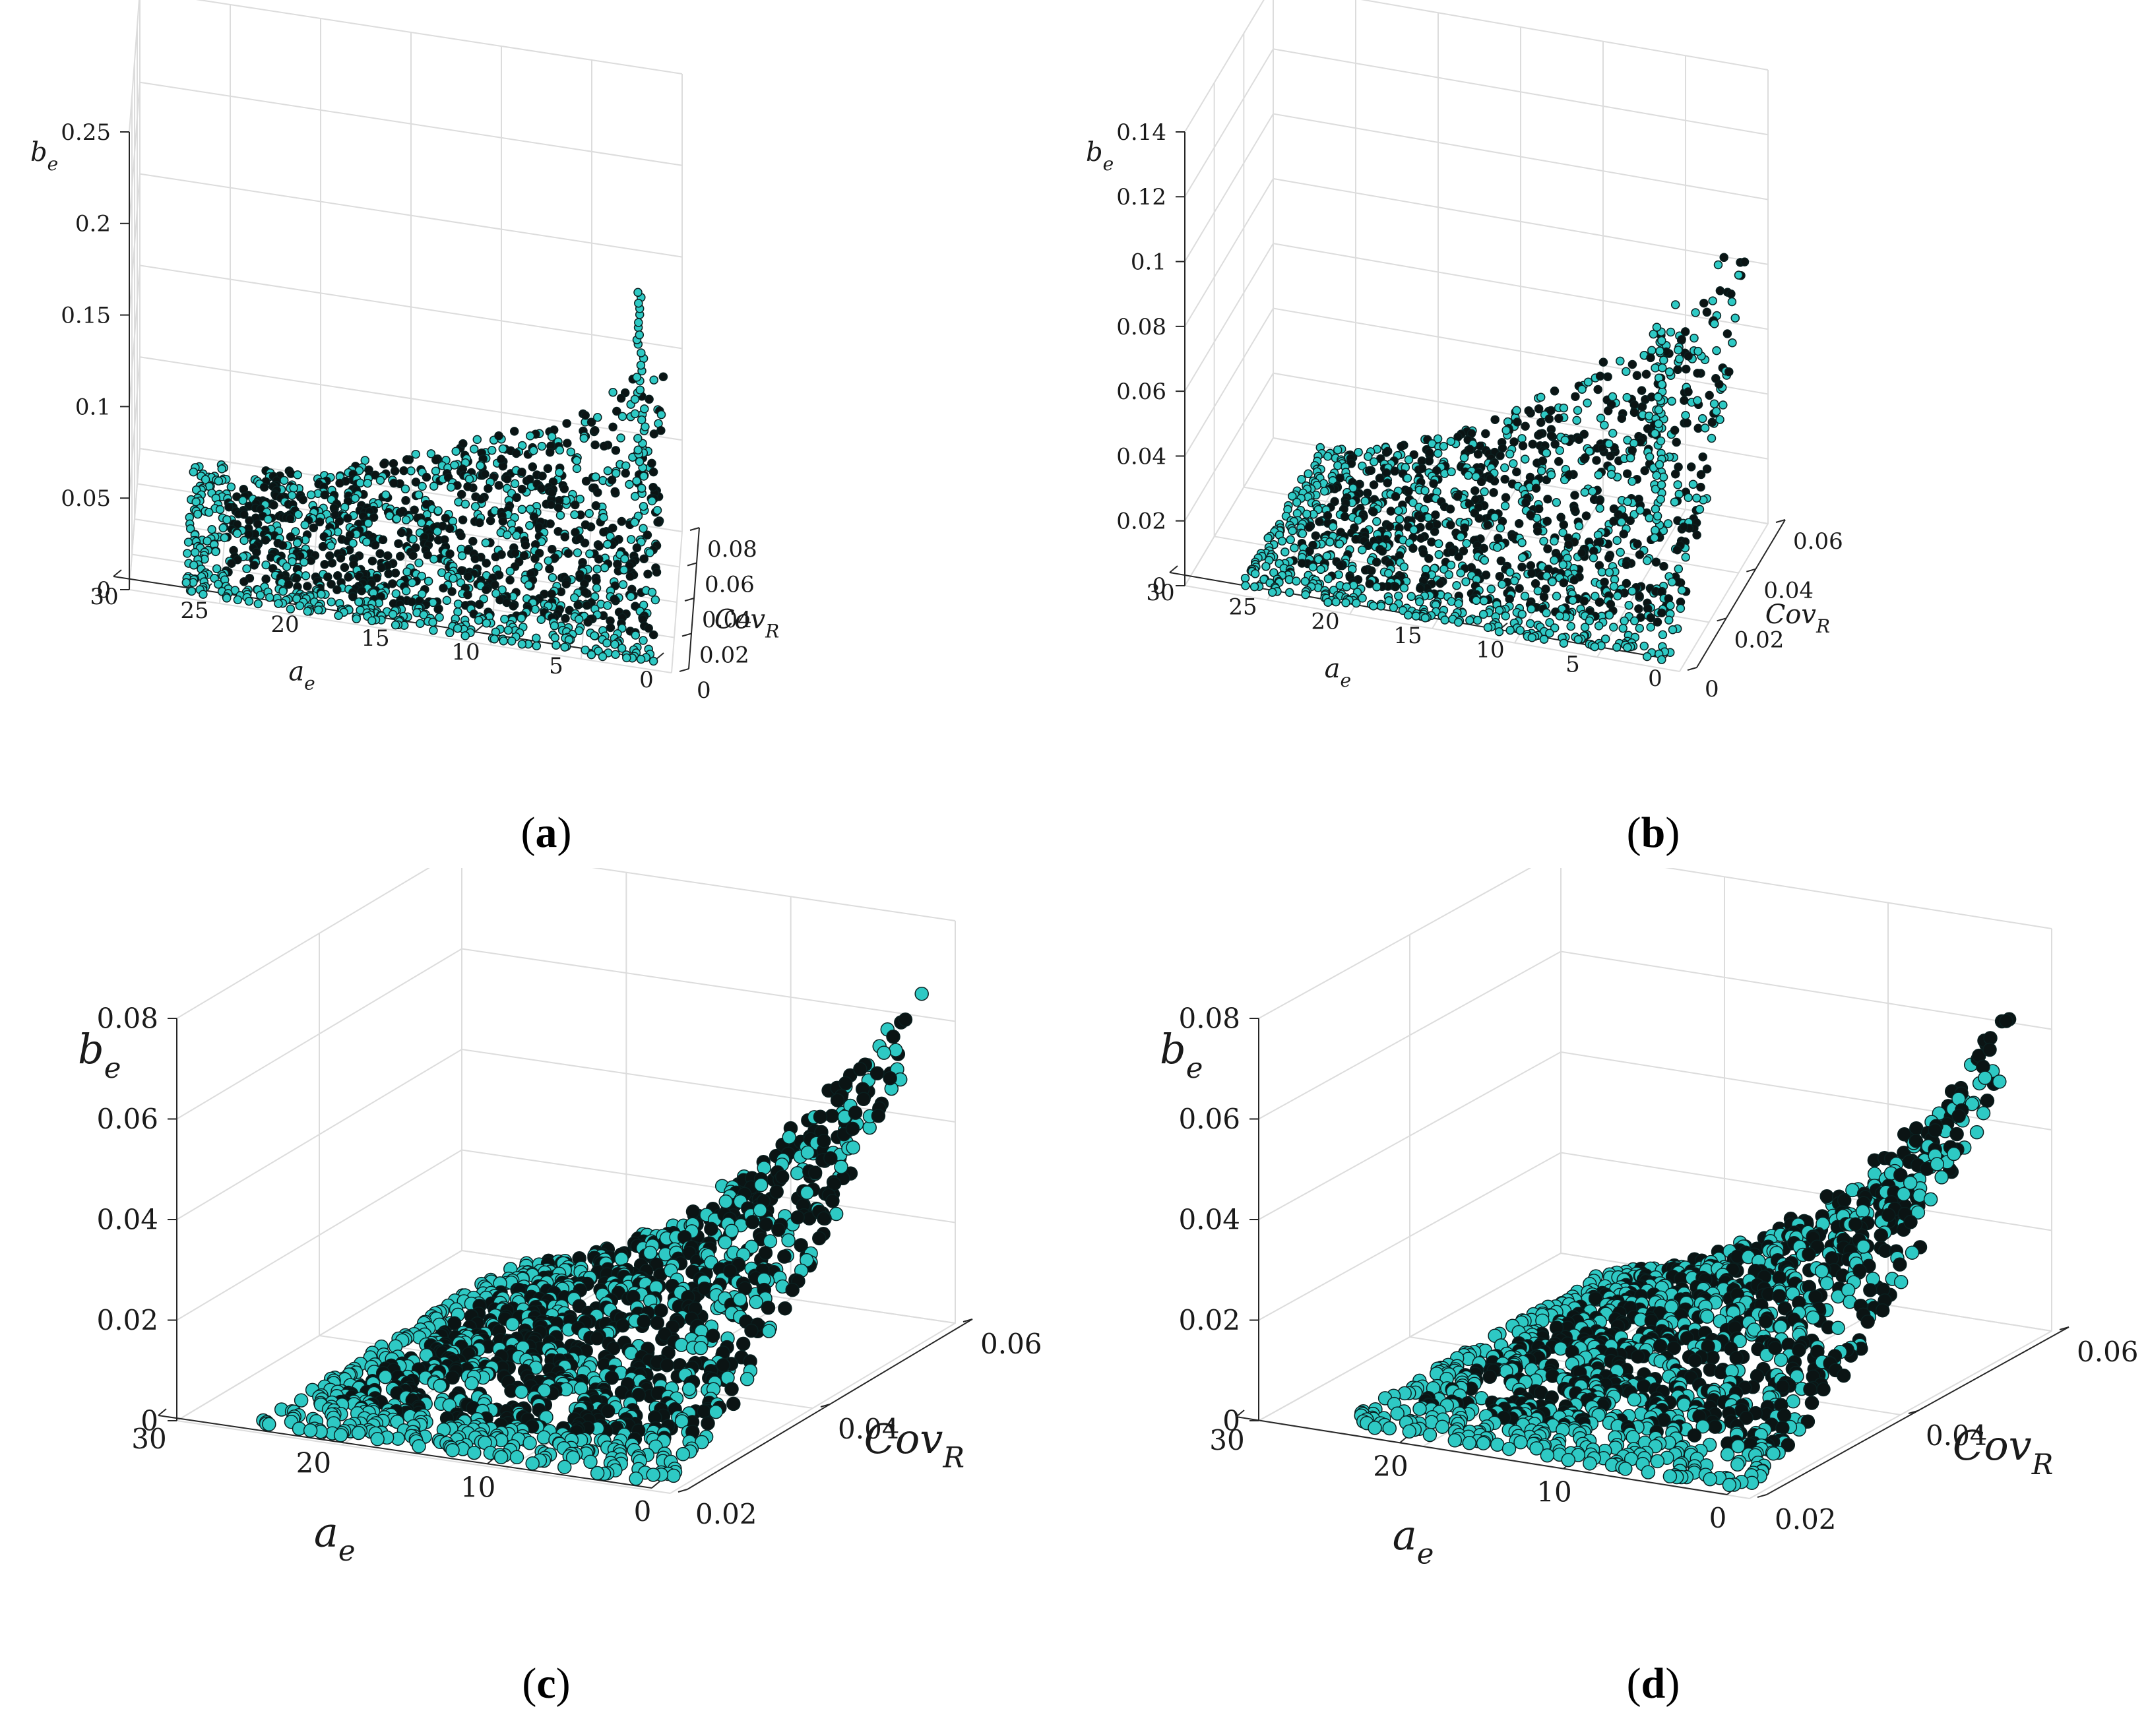  I want to click on y-tick-label: 0, so click(704, 690).